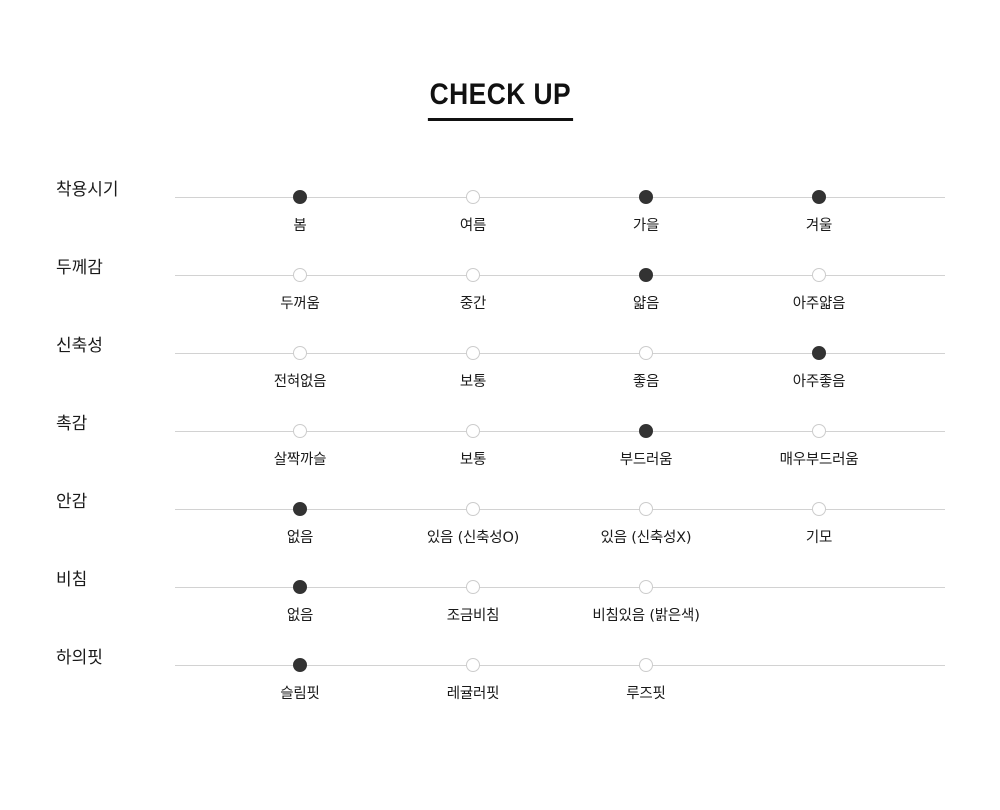  Describe the element at coordinates (473, 304) in the screenshot. I see `option-label: 중간` at that location.